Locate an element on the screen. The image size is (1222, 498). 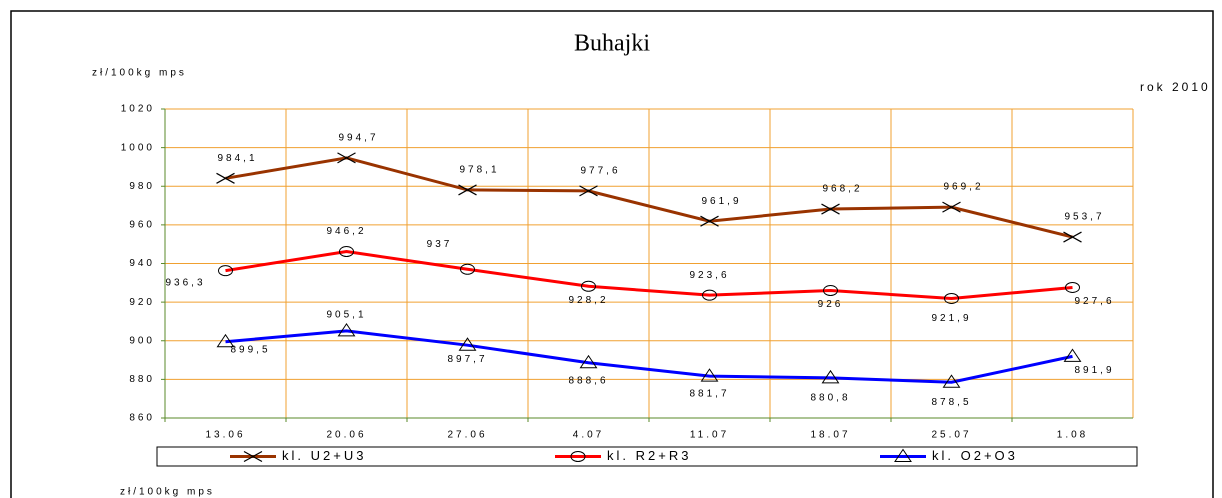
value-label: 984,1 is located at coordinates (237, 158).